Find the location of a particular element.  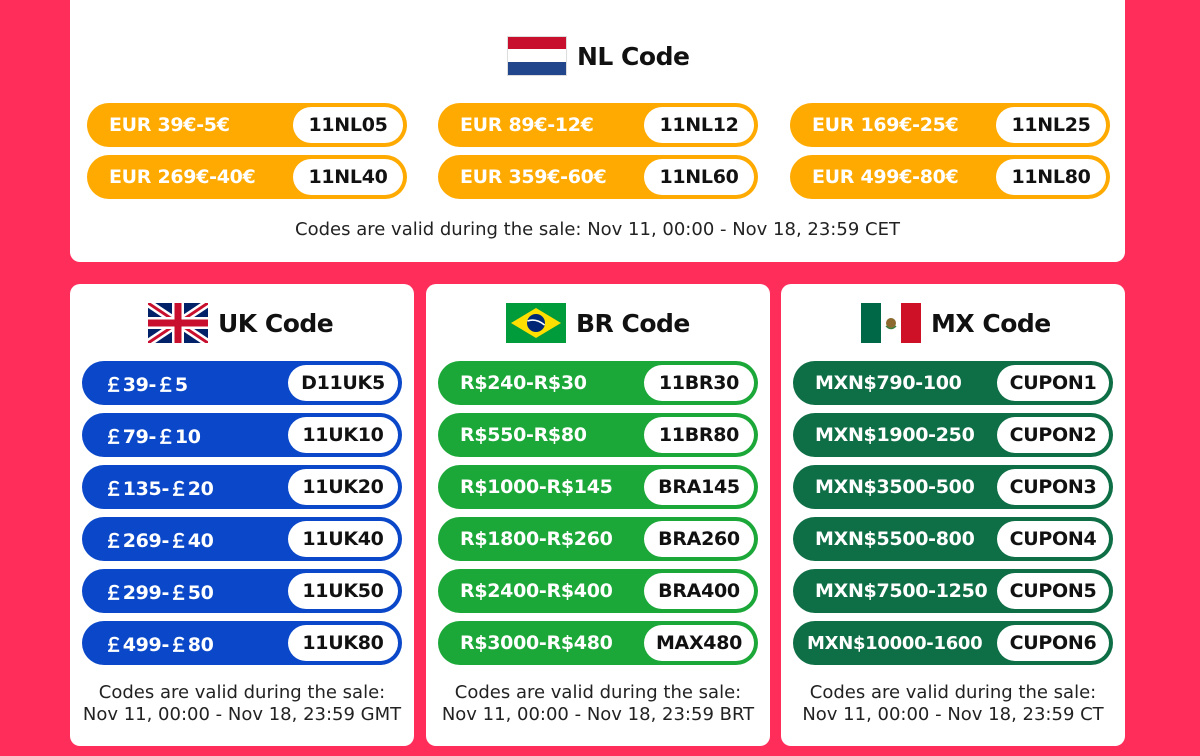

mx-coupon-row: MXN$7500-1250 CUPON5 is located at coordinates (953, 591).